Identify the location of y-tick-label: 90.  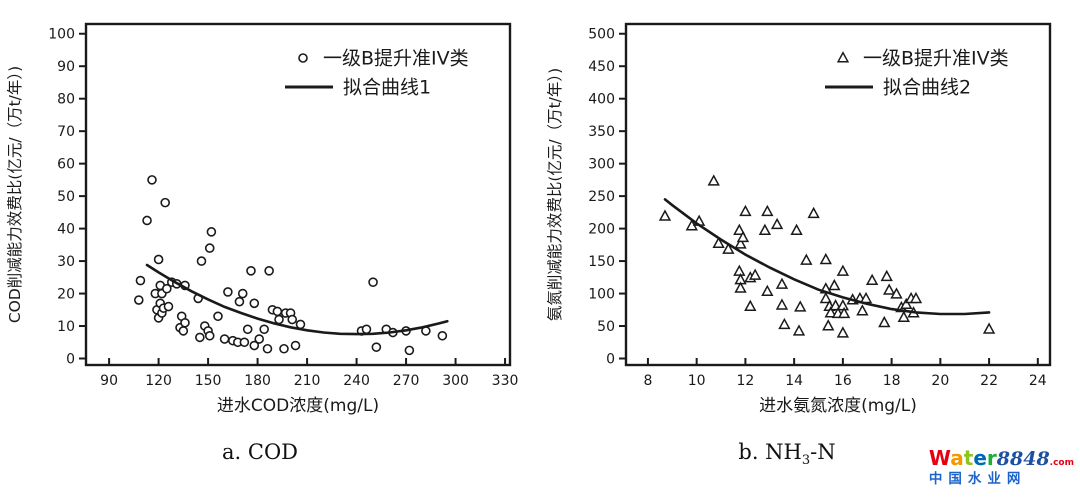
(66, 67).